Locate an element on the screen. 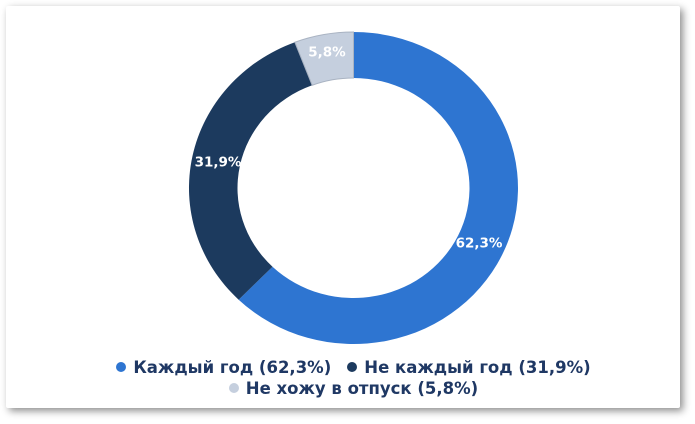 The width and height of the screenshot is (695, 424). legend-item-3: Не хожу в отпуск (5,8%) is located at coordinates (353, 388).